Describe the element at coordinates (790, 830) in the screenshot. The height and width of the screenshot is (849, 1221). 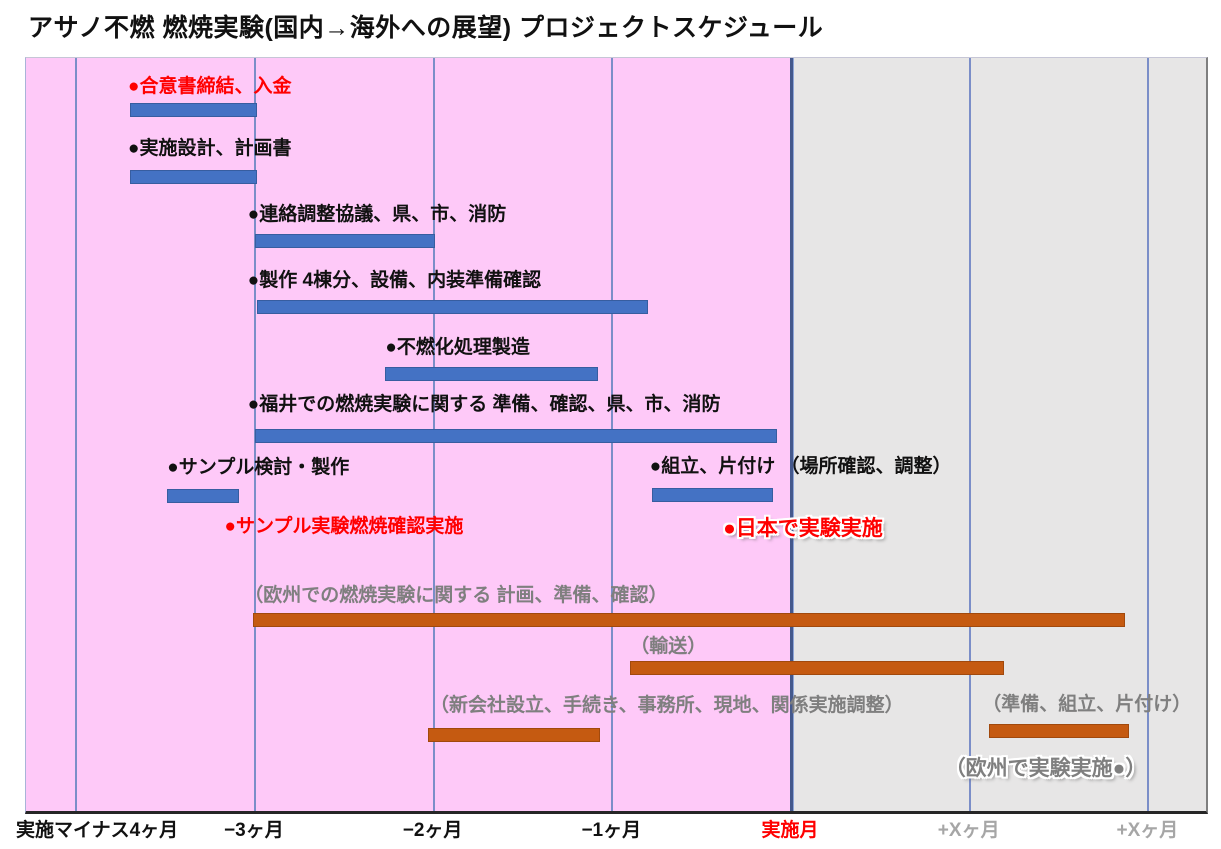
I see `axis-tick-execution: 実施月` at that location.